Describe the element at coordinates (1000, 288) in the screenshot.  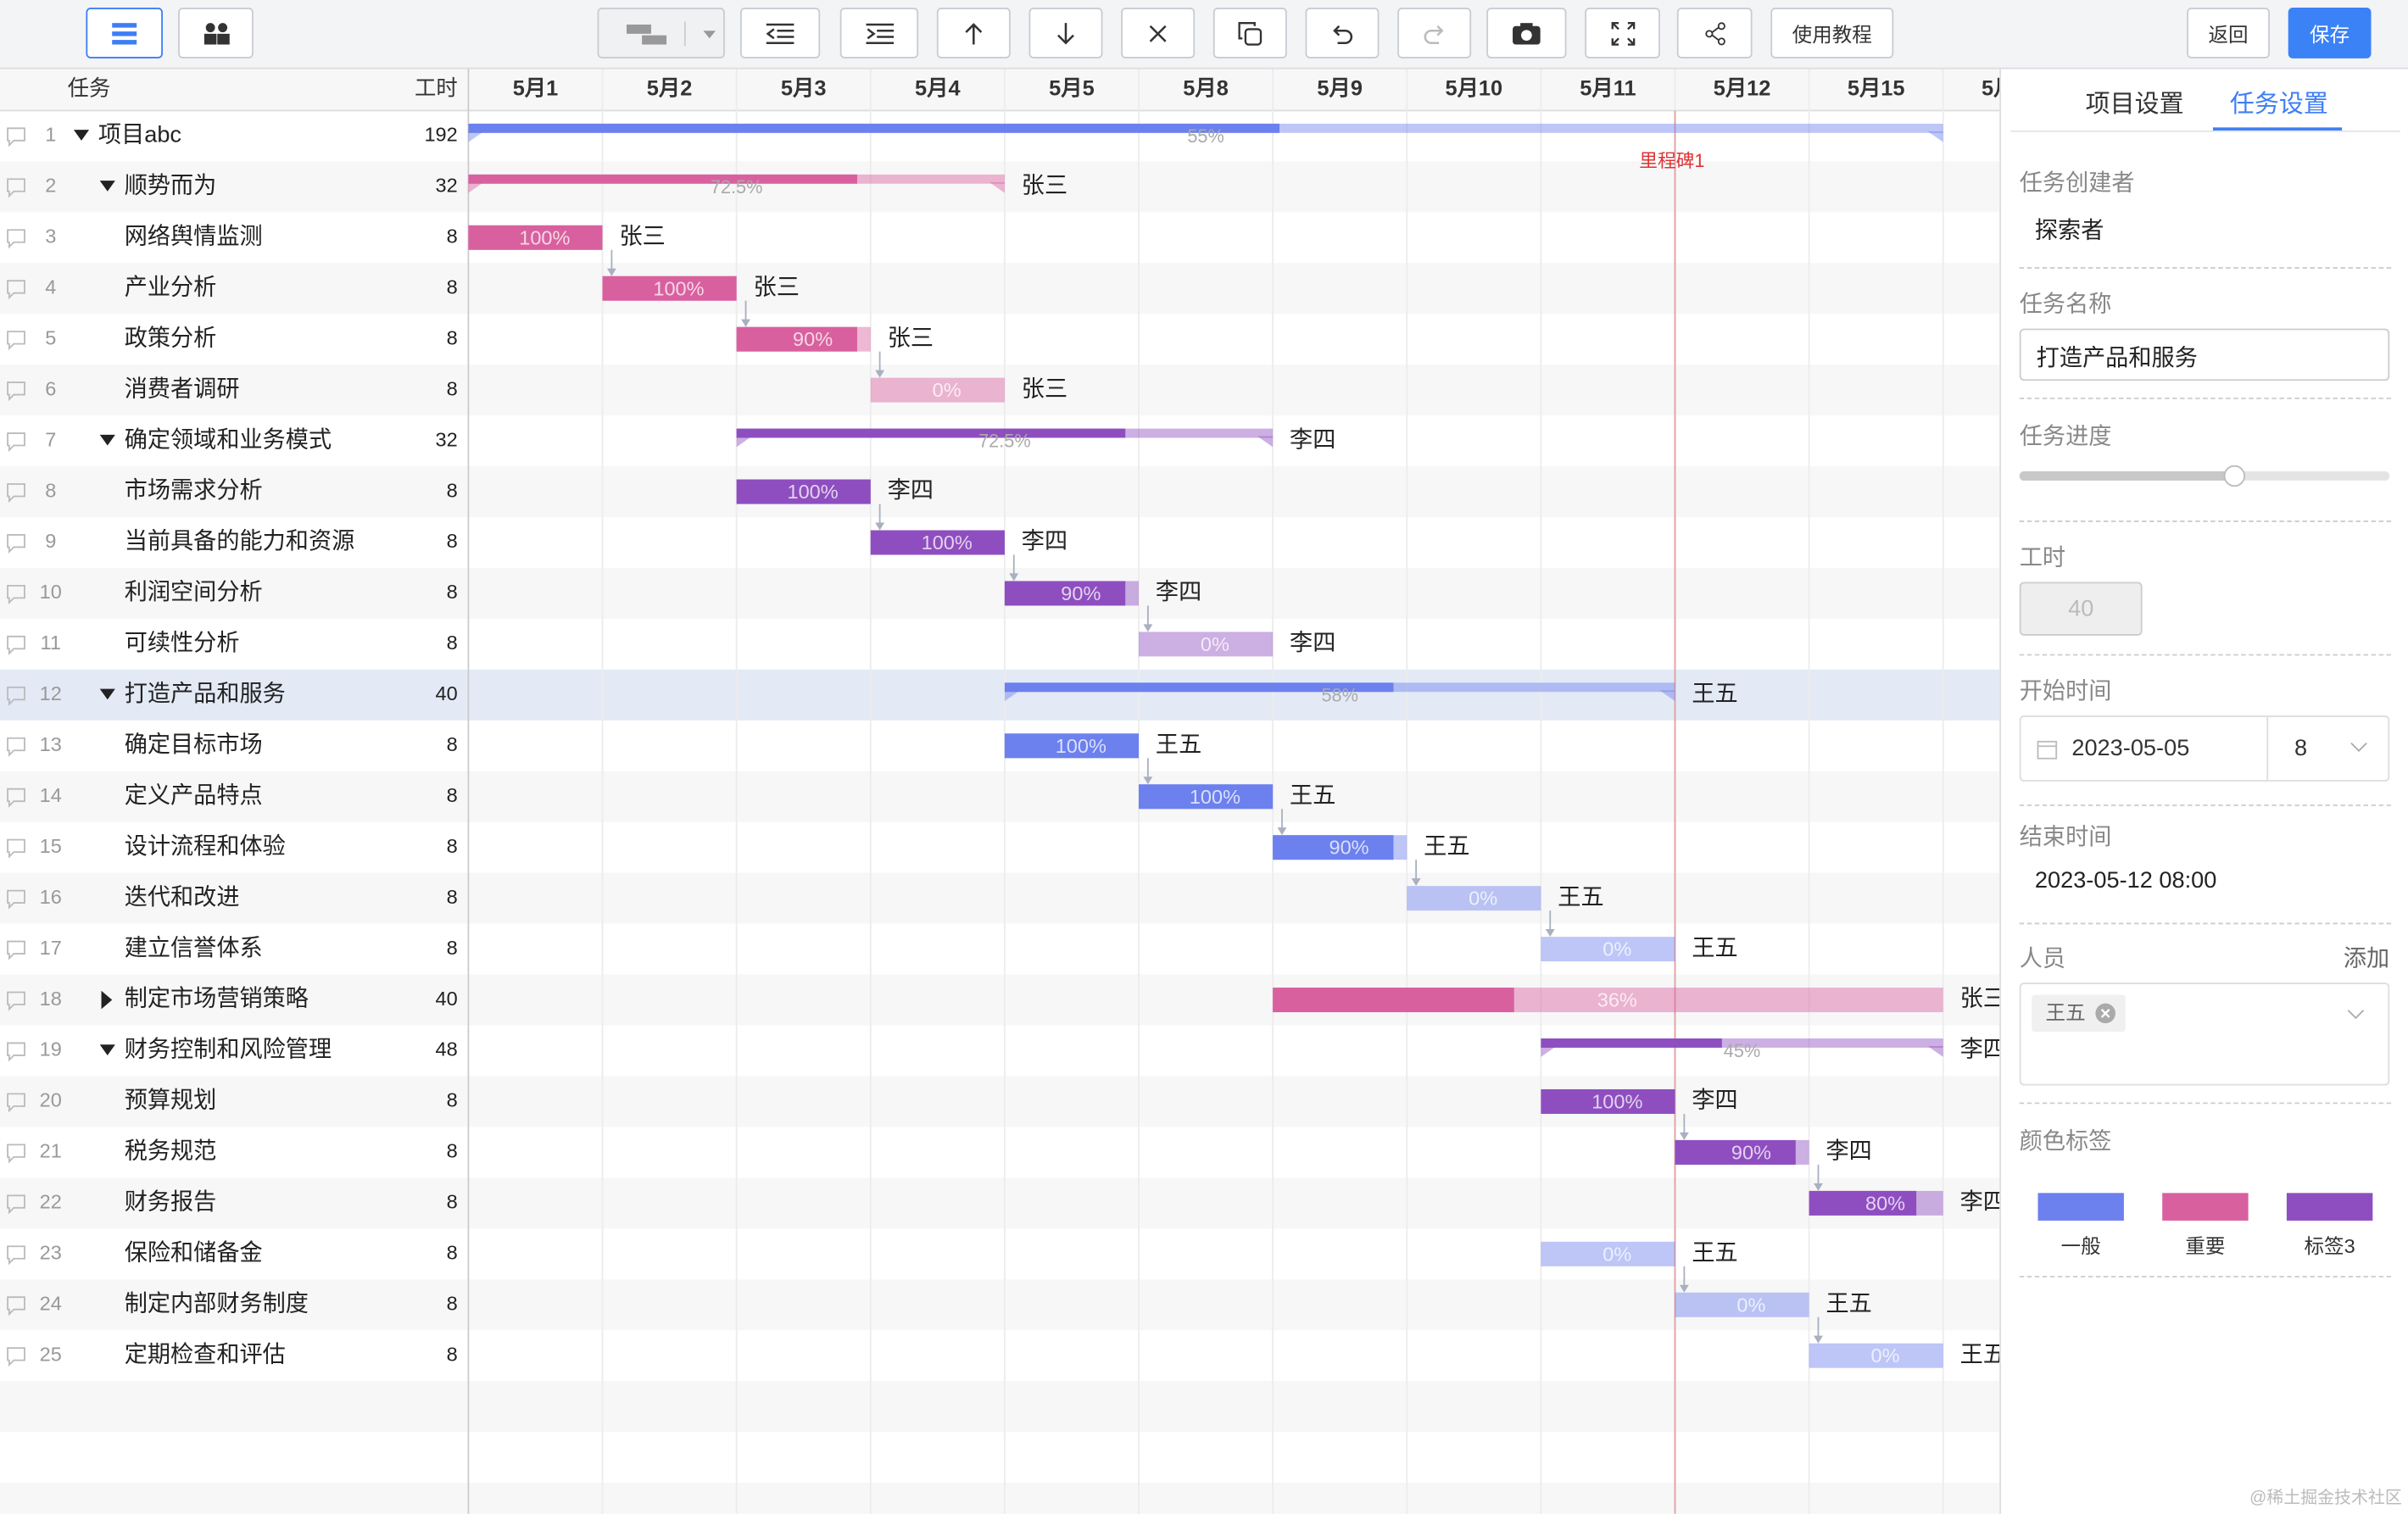
I see `row-background` at that location.